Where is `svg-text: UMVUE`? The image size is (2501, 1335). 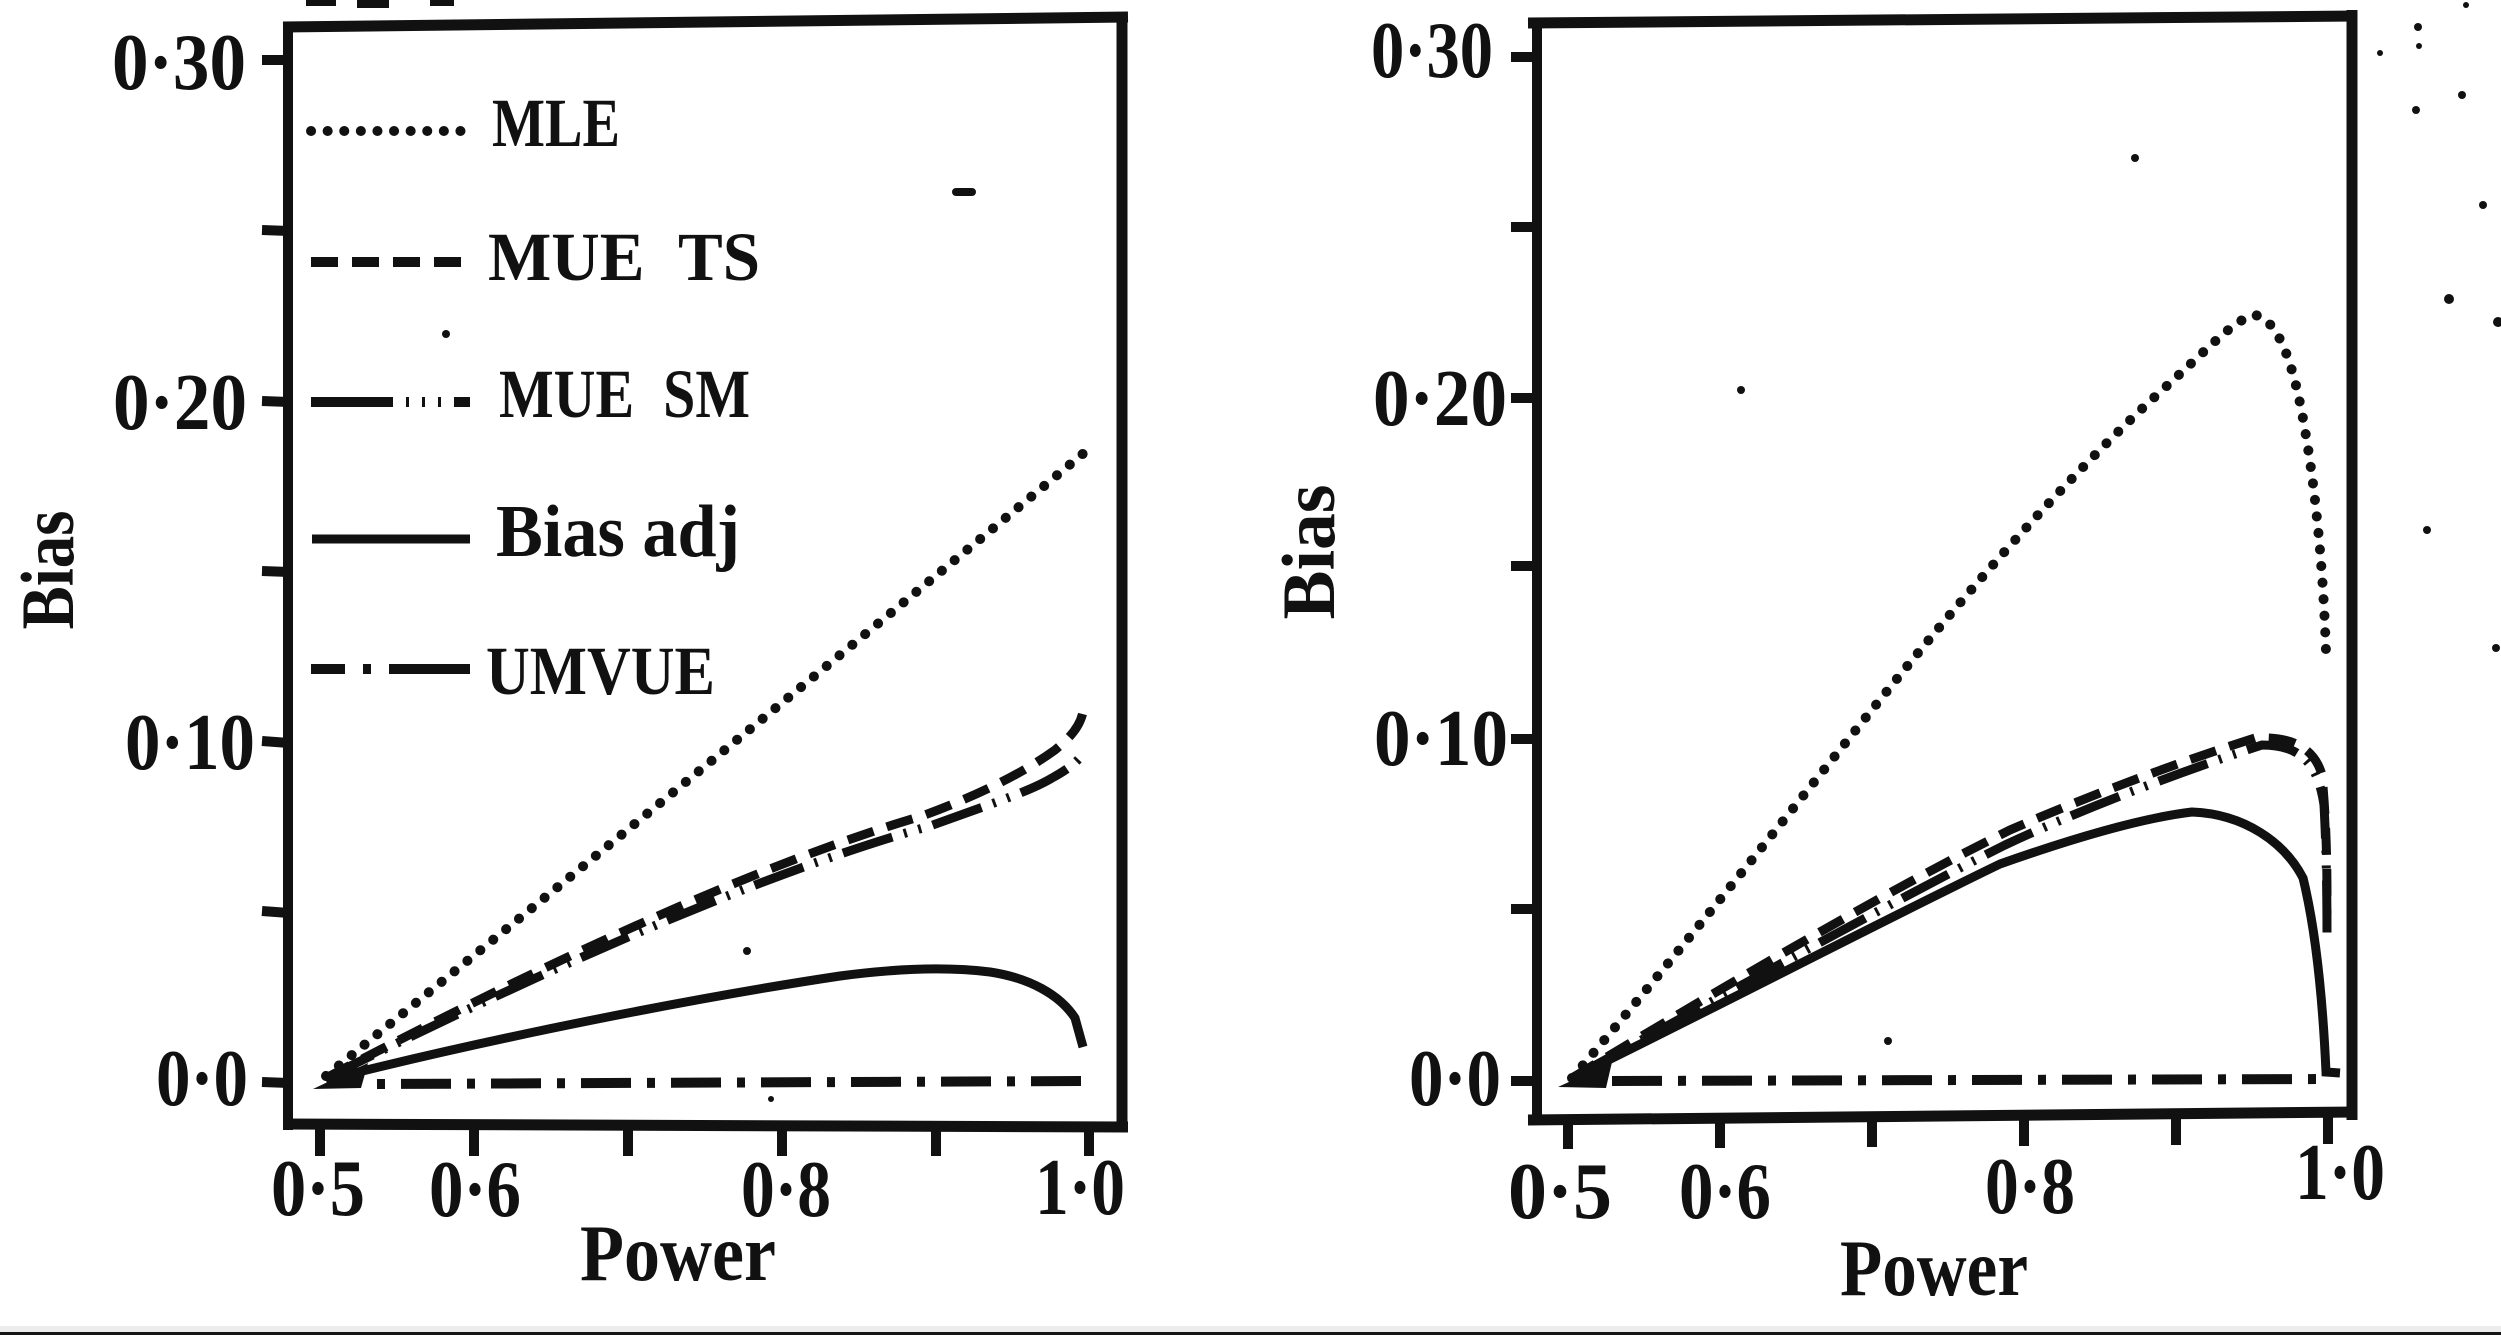
svg-text: UMVUE is located at coordinates (600, 671).